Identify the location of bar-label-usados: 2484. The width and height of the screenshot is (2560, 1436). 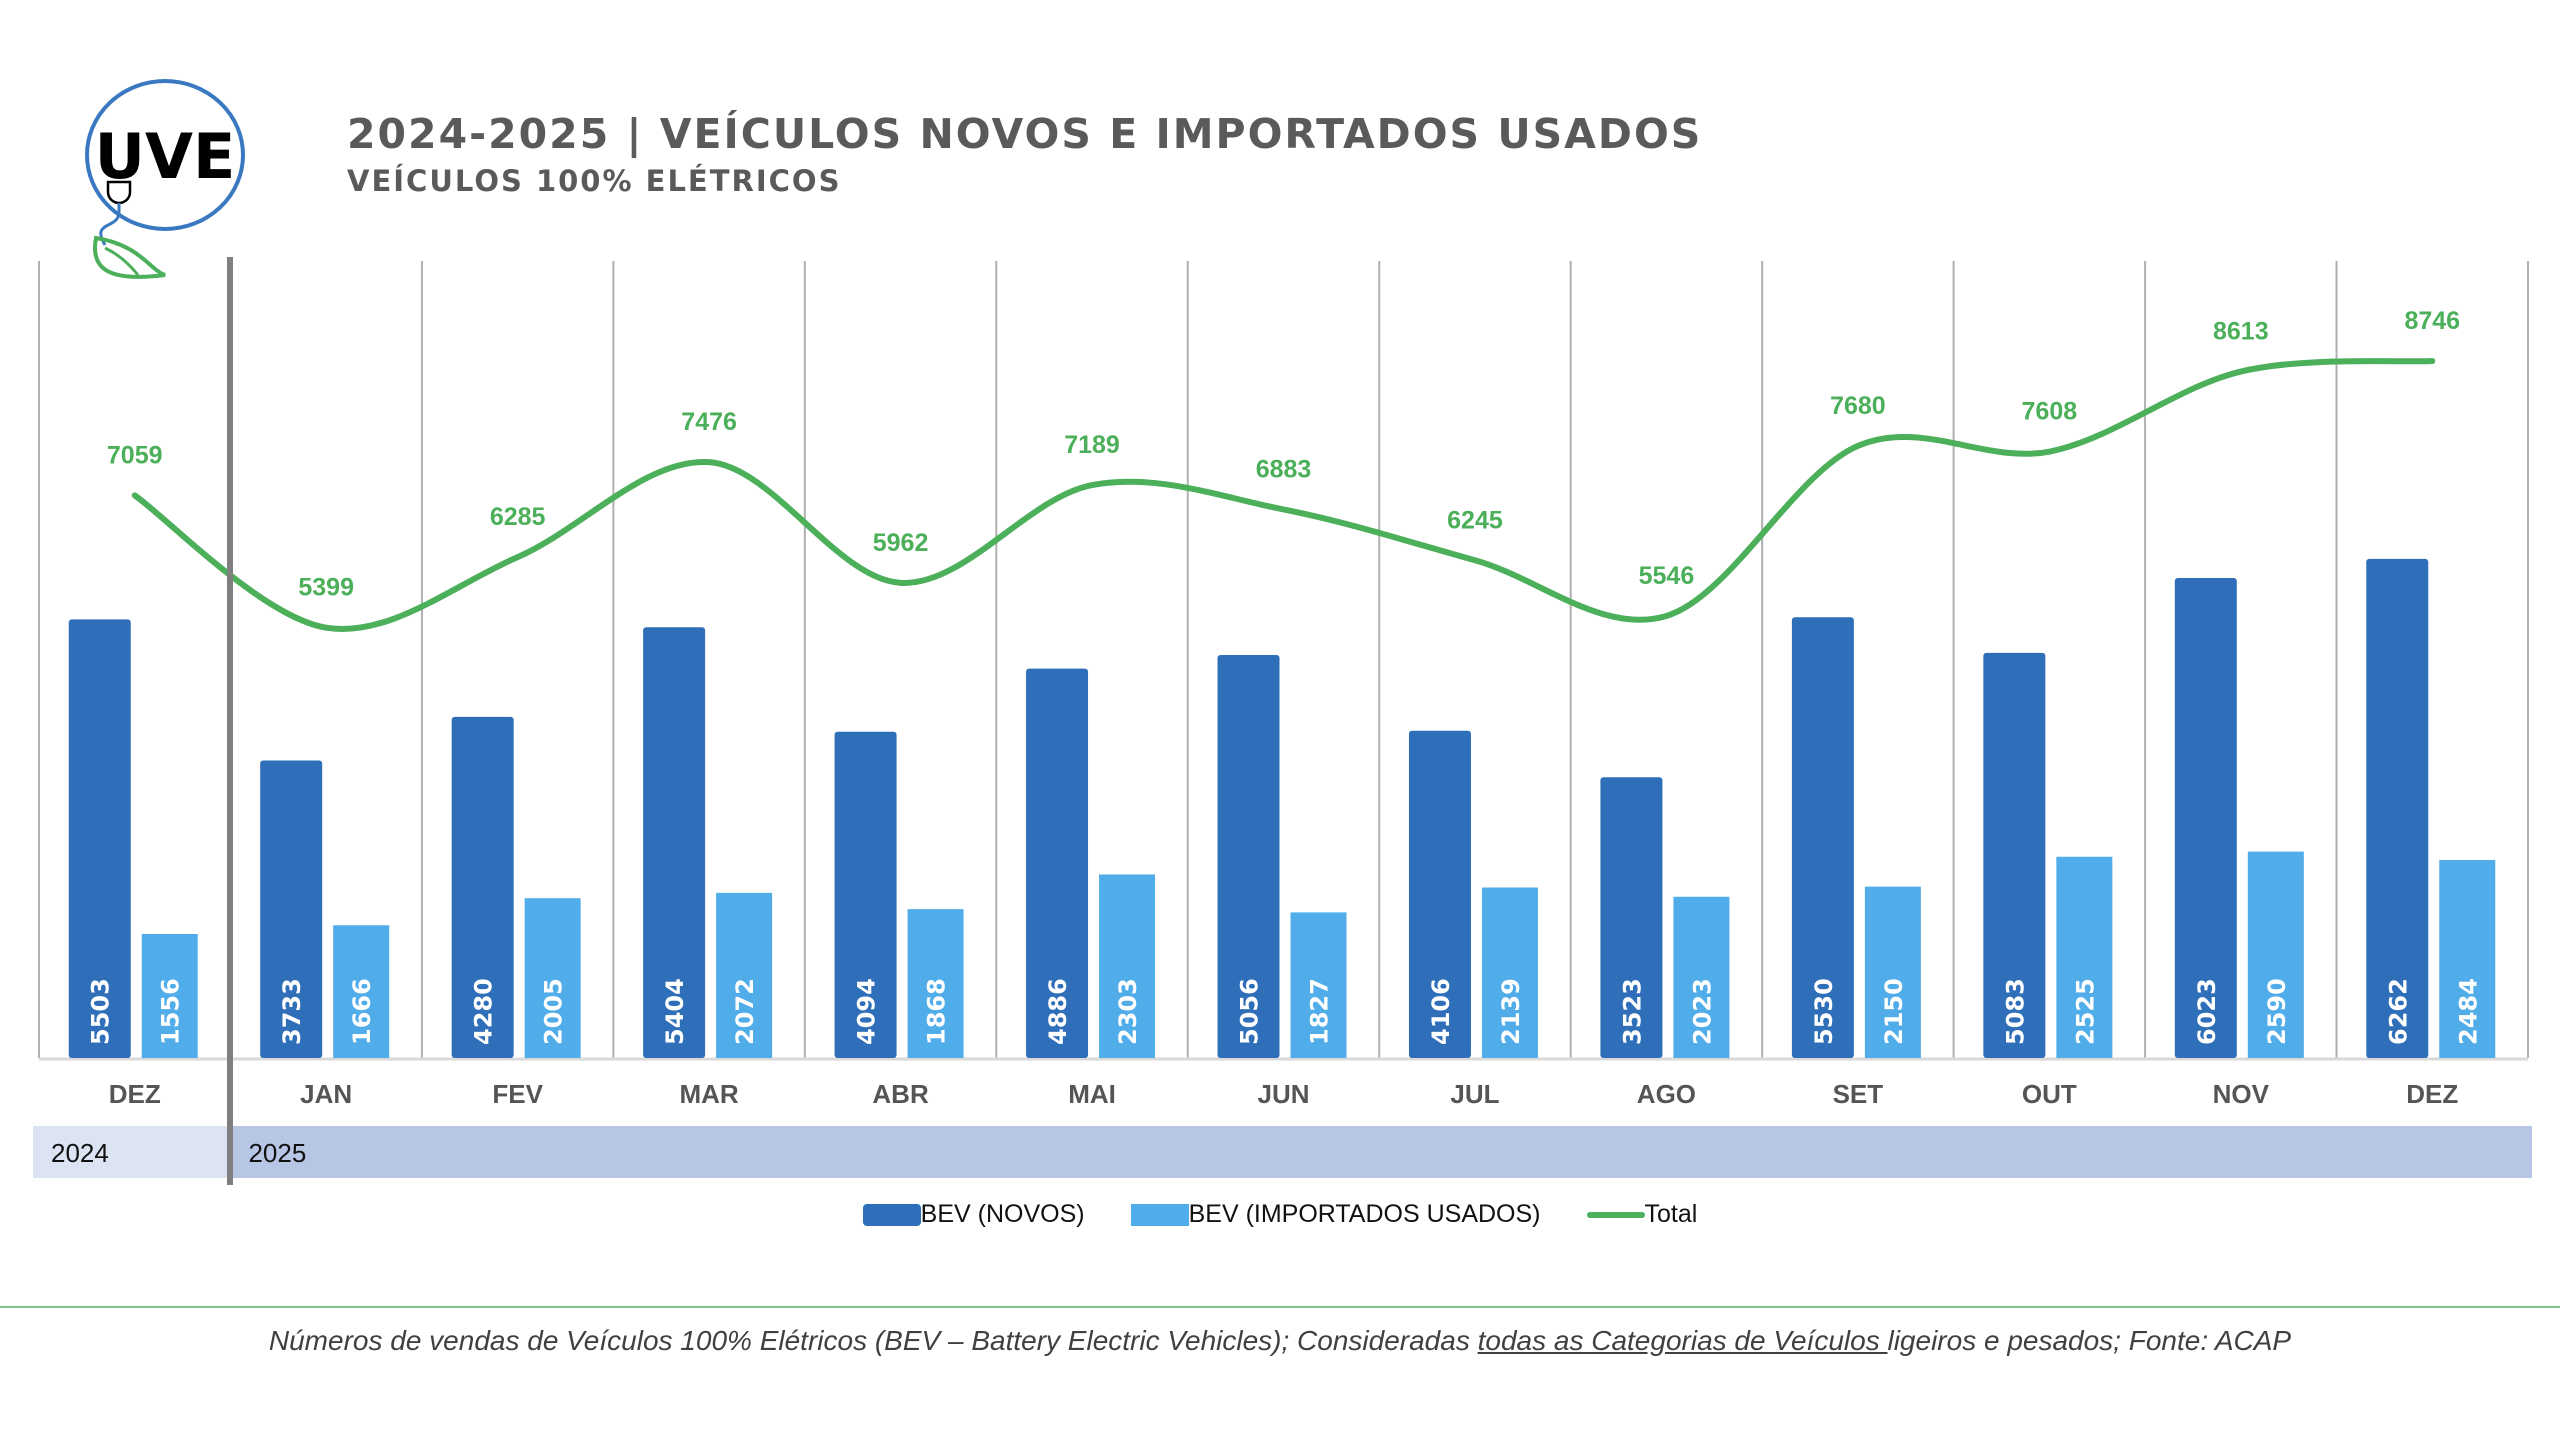
(2468, 1011).